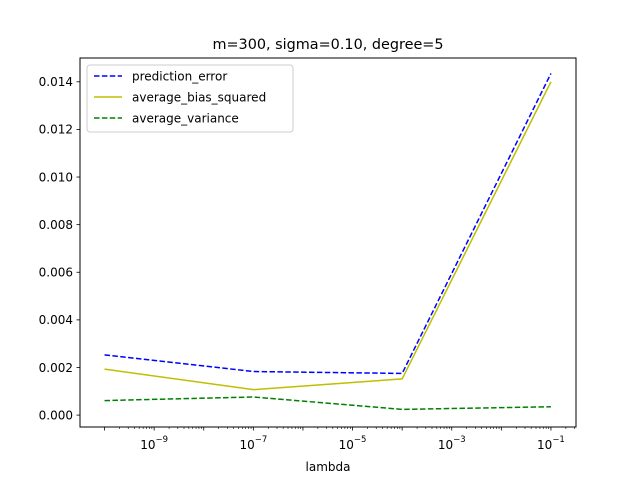 Image resolution: width=640 pixels, height=480 pixels. Describe the element at coordinates (199, 97) in the screenshot. I see `legend-label: average_bias_squared` at that location.